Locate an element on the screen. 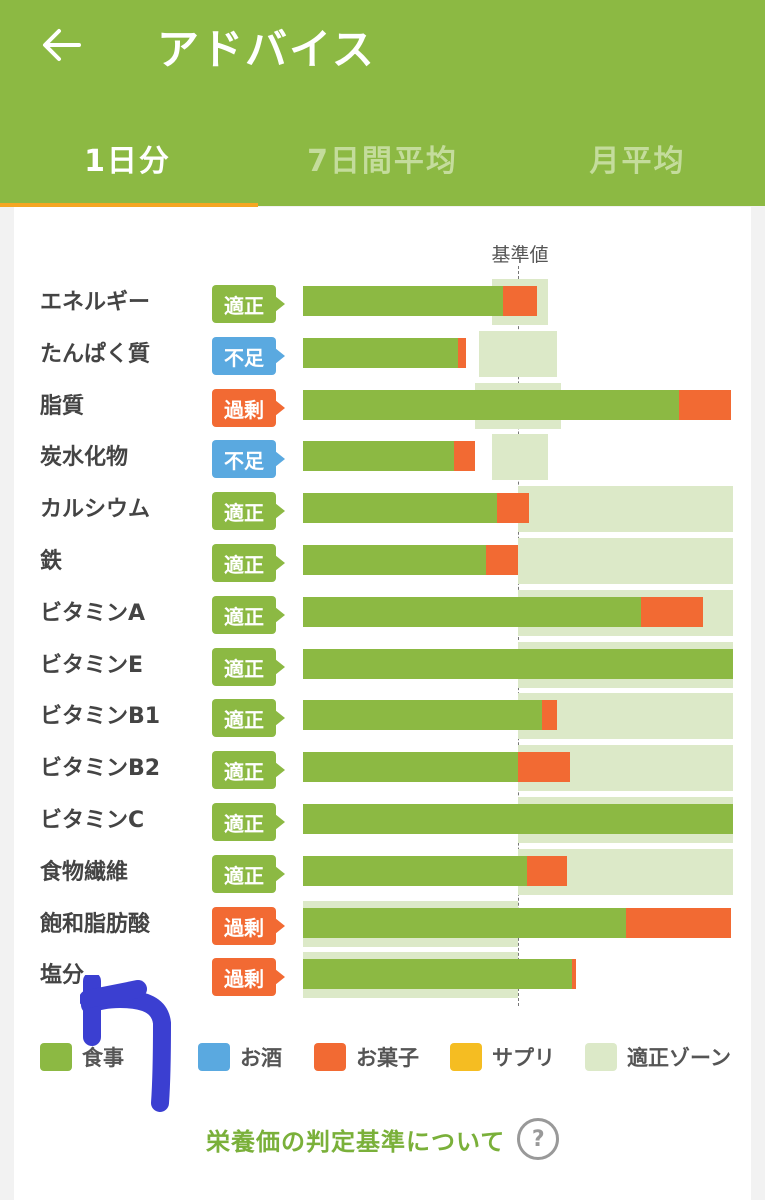  legend-item-supplements: サプリ is located at coordinates (502, 1057).